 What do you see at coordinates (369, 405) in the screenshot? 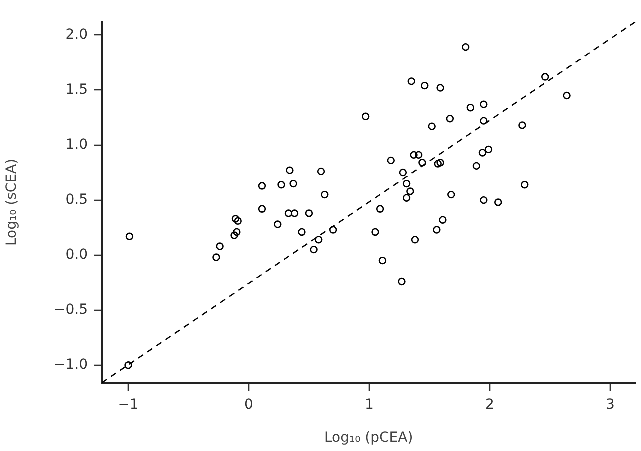
I see `x-tick-label: 1` at bounding box center [369, 405].